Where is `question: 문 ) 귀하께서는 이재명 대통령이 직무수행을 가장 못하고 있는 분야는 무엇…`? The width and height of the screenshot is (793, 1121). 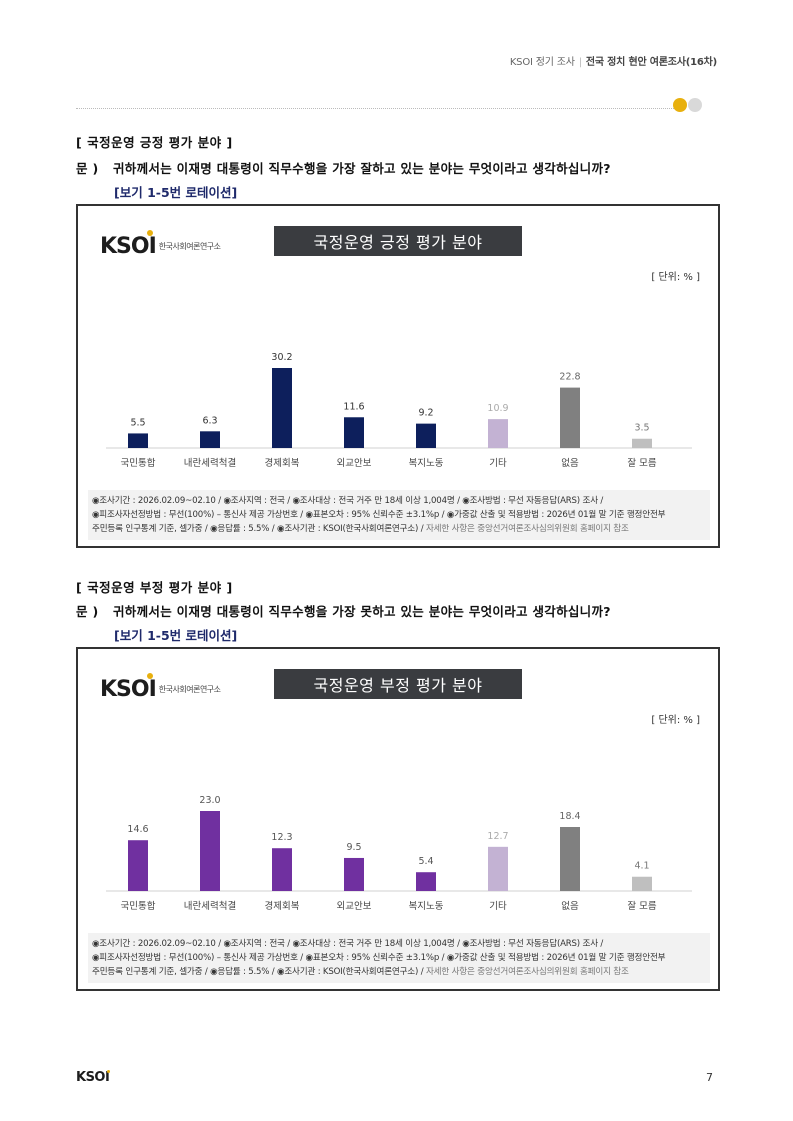
question: 문 ) 귀하께서는 이재명 대통령이 직무수행을 가장 못하고 있는 분야는 무엇… is located at coordinates (343, 610).